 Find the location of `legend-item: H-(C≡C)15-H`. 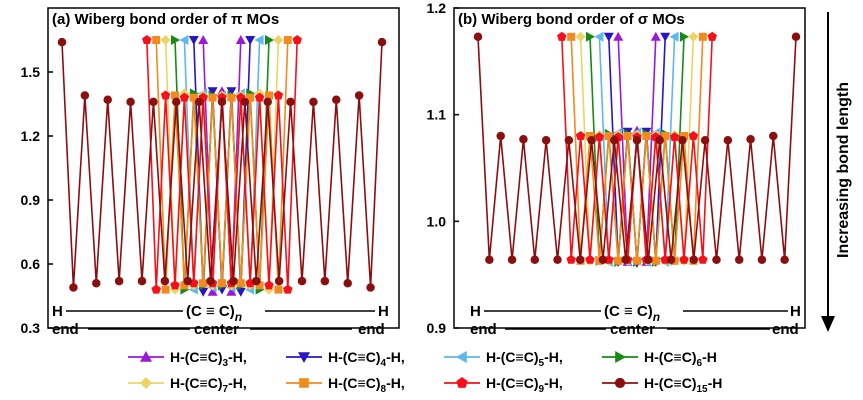

legend-item: H-(C≡C)15-H is located at coordinates (662, 385).